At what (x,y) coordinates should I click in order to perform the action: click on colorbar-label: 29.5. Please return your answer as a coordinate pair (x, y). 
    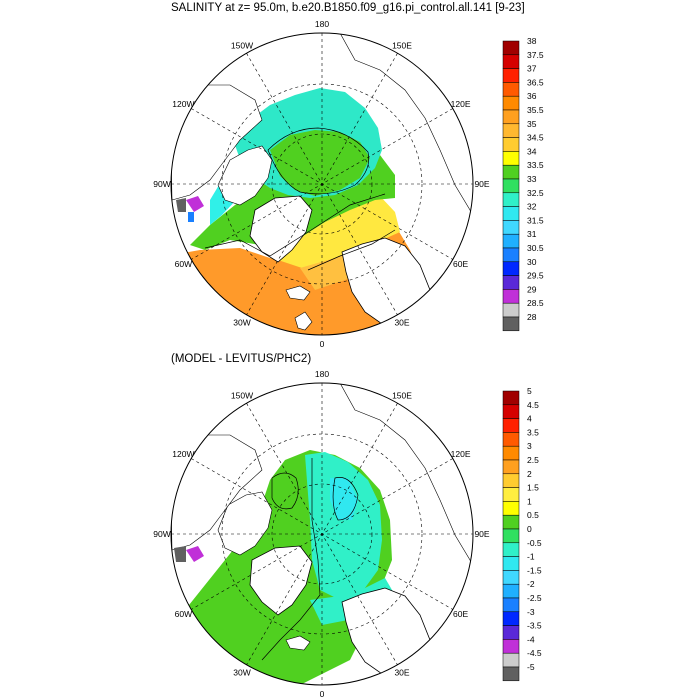
    Looking at the image, I should click on (535, 276).